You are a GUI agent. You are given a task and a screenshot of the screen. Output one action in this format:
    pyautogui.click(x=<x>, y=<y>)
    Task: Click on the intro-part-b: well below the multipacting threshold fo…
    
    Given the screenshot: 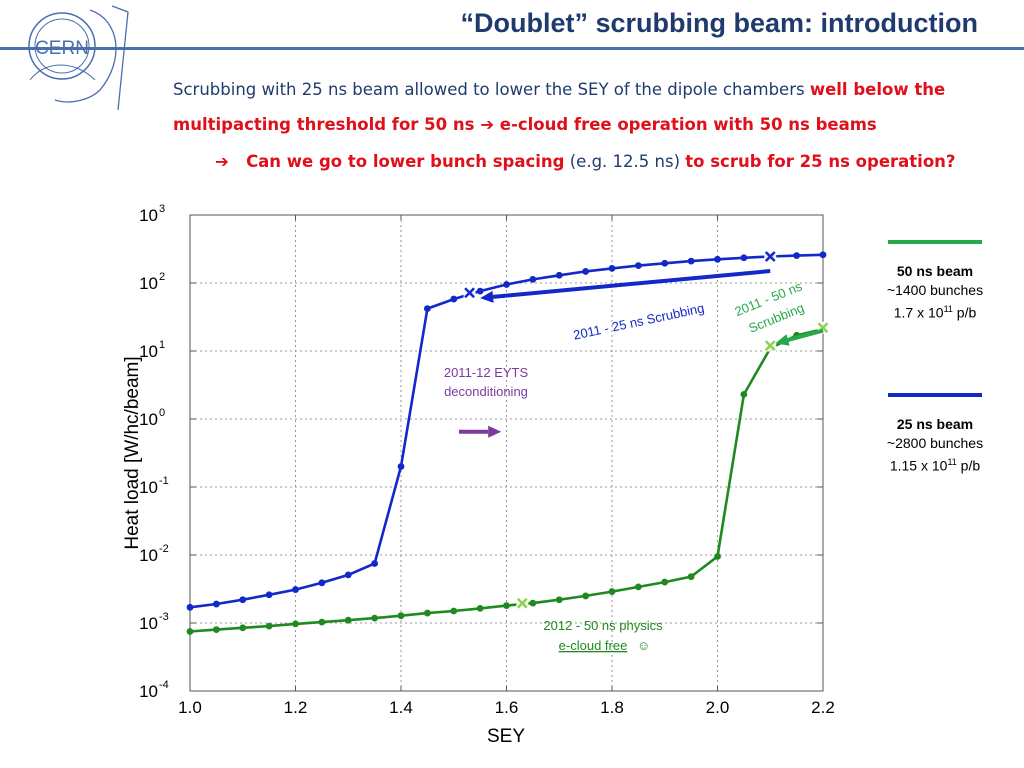 What is the action you would take?
    pyautogui.click(x=559, y=107)
    